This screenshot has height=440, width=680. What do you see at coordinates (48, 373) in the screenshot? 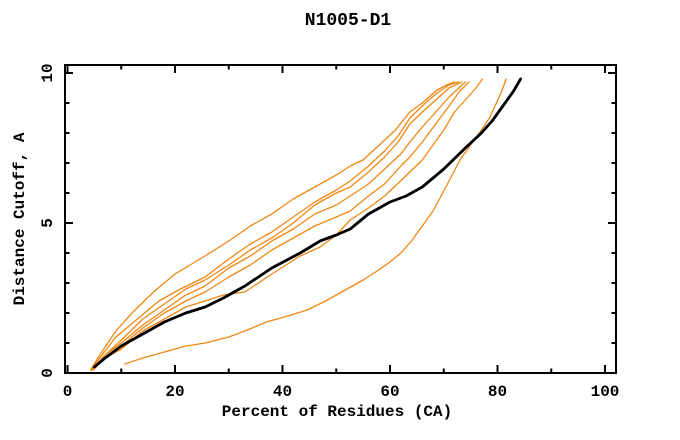
I see `y-tick-label: 0` at bounding box center [48, 373].